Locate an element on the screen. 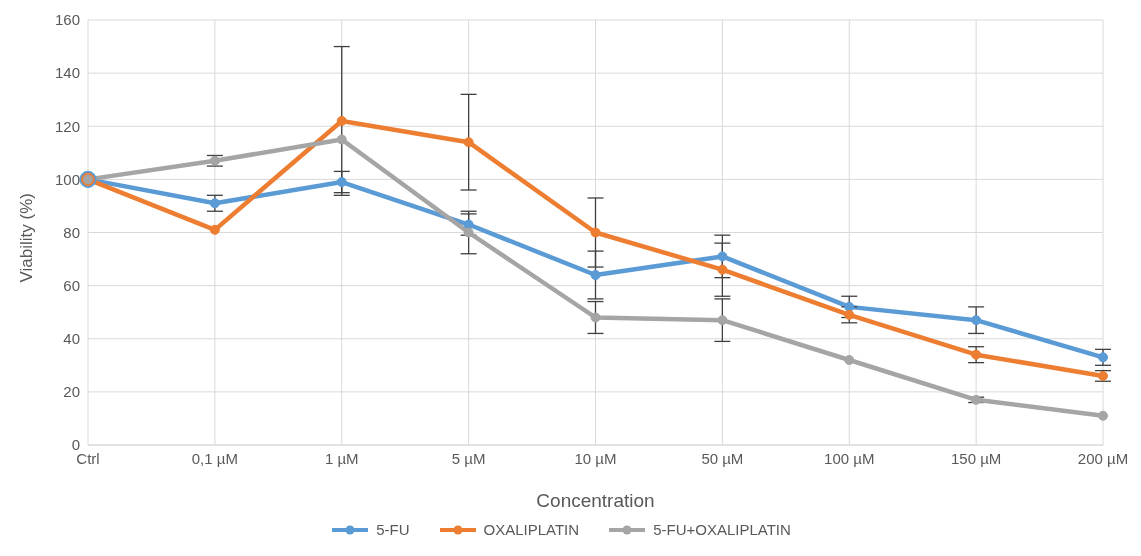 This screenshot has height=556, width=1141. y-tick-label: 120 is located at coordinates (67, 126).